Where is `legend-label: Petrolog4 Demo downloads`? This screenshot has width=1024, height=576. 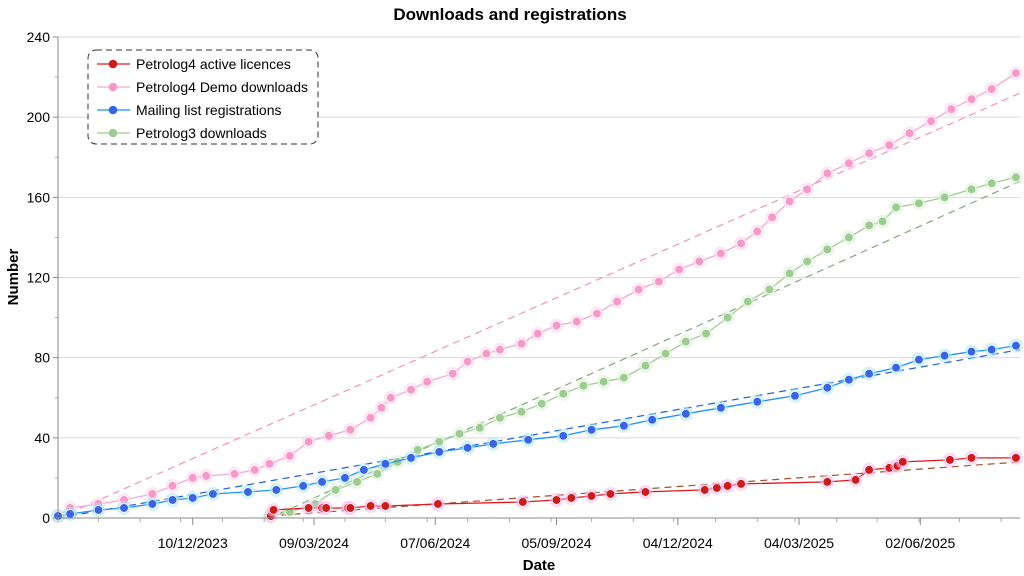 legend-label: Petrolog4 Demo downloads is located at coordinates (222, 87).